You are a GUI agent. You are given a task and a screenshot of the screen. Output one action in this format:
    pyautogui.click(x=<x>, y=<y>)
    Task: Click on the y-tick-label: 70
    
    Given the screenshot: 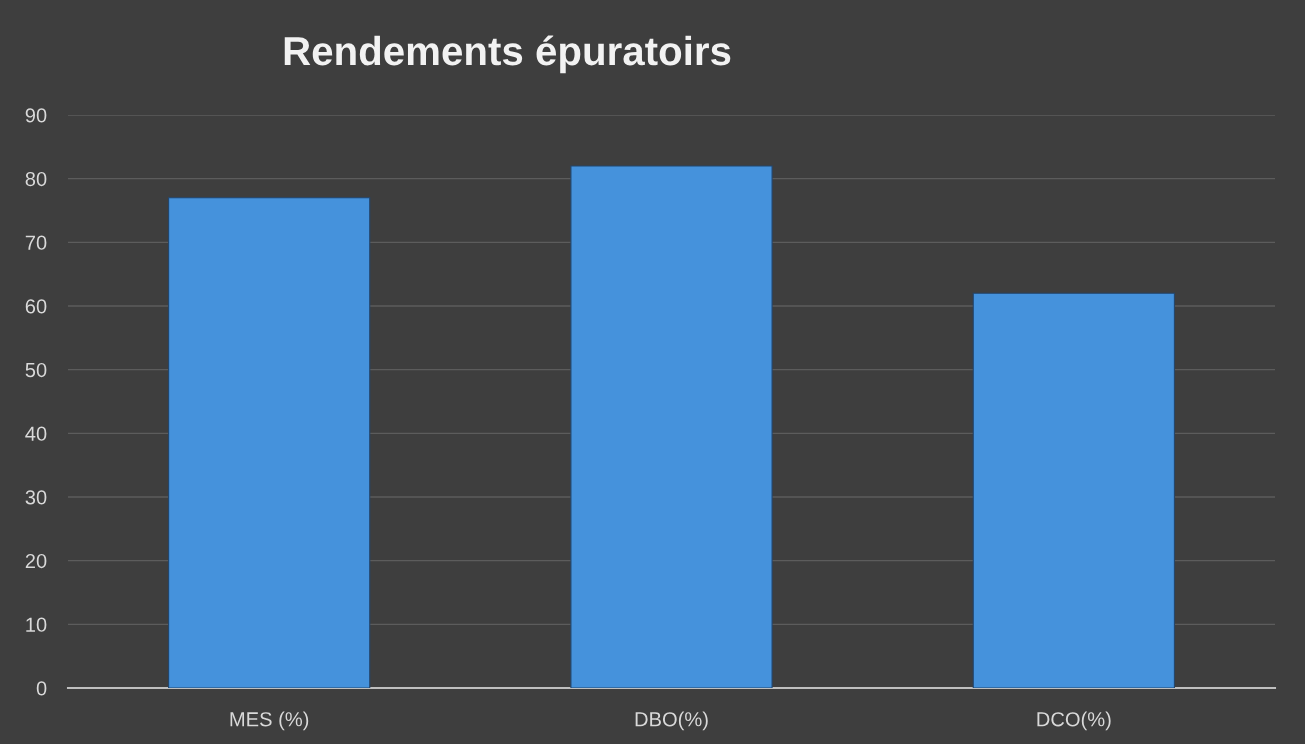 What is the action you would take?
    pyautogui.click(x=36, y=242)
    